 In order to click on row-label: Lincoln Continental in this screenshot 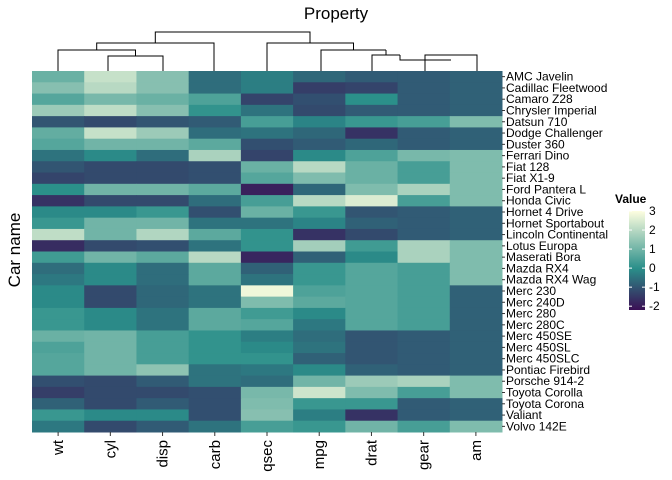, I will do `click(557, 235)`.